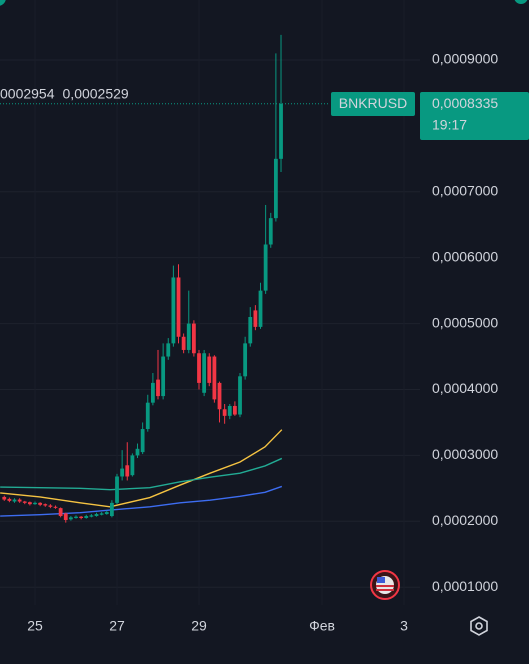 The width and height of the screenshot is (529, 664). What do you see at coordinates (465, 586) in the screenshot?
I see `y-tick-label: 0,0001000` at bounding box center [465, 586].